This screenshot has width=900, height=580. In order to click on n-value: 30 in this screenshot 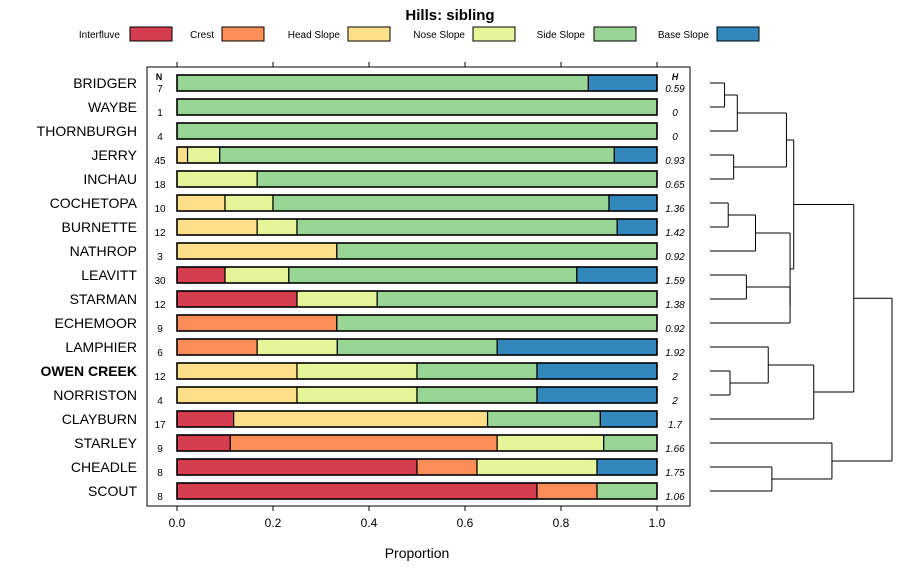, I will do `click(160, 281)`.